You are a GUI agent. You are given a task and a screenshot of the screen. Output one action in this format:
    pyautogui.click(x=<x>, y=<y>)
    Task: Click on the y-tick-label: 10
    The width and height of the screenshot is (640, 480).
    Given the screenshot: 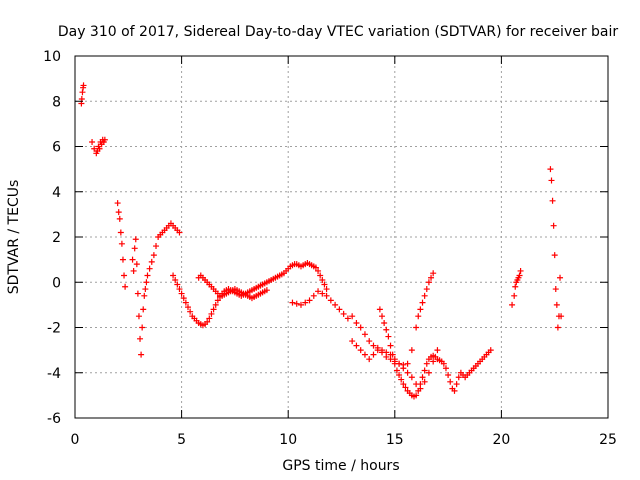 What is the action you would take?
    pyautogui.click(x=52, y=57)
    